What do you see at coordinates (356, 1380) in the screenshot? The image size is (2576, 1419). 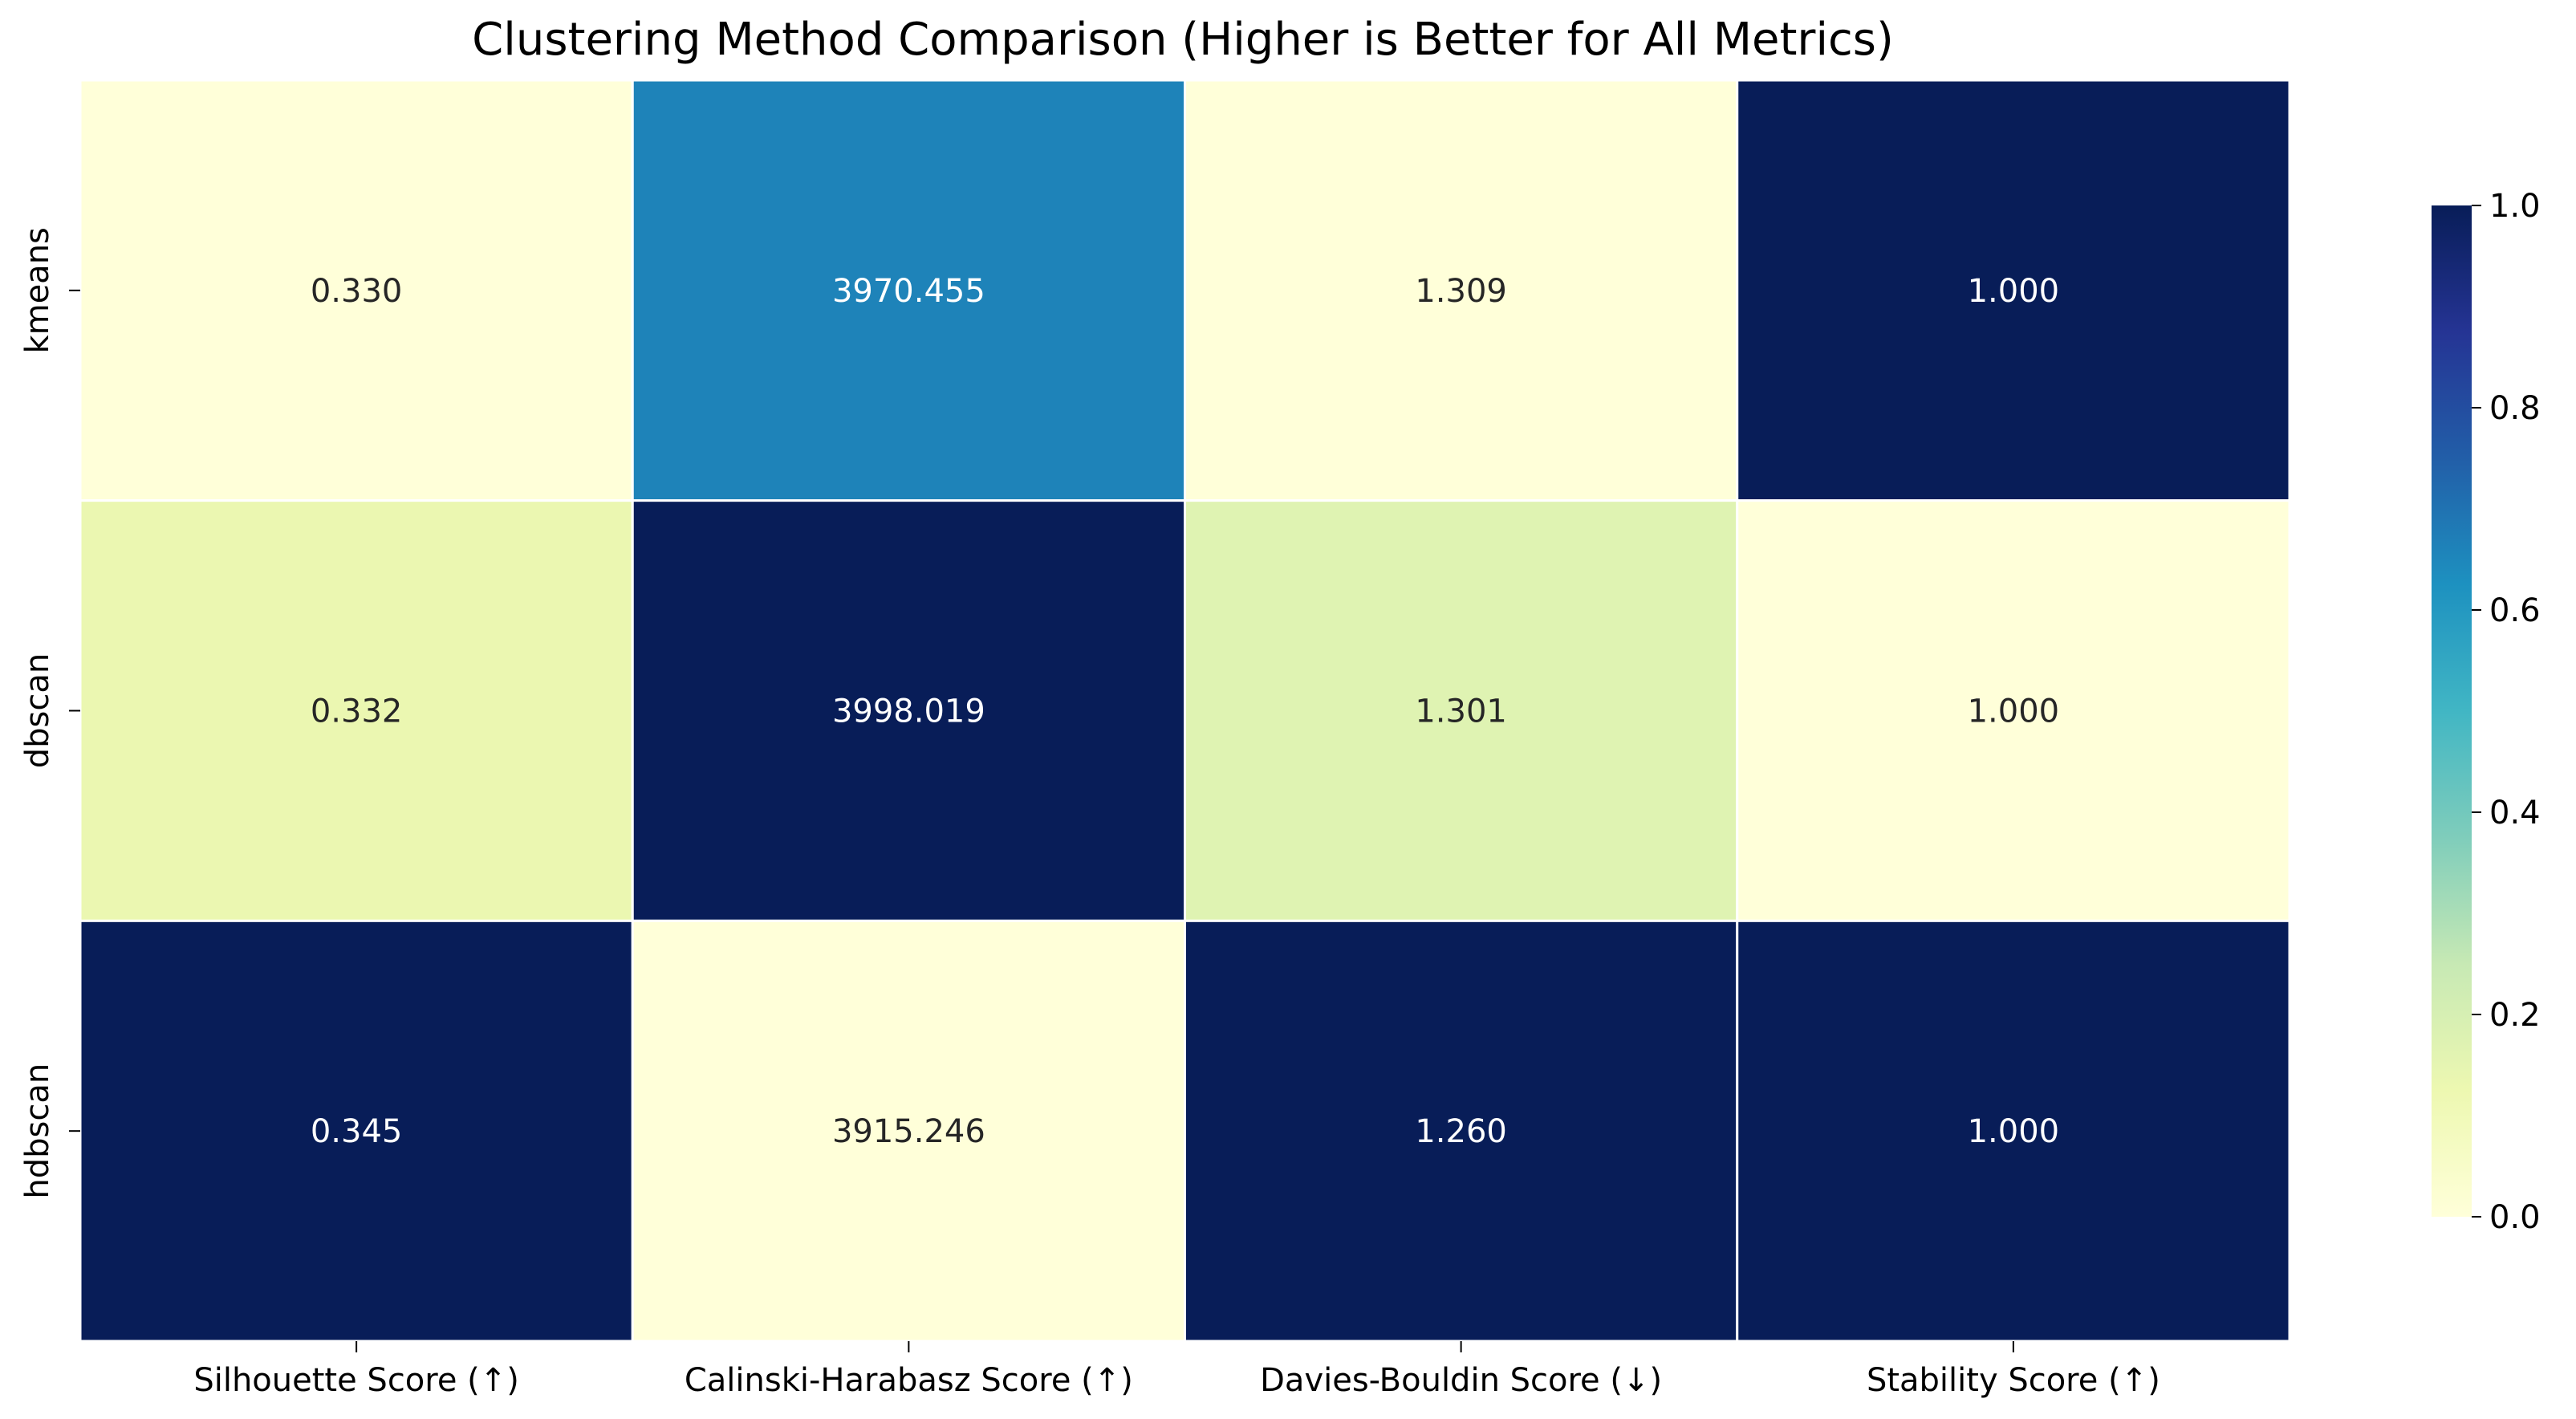 I see `x-tick-label: Silhouette Score (↑)` at bounding box center [356, 1380].